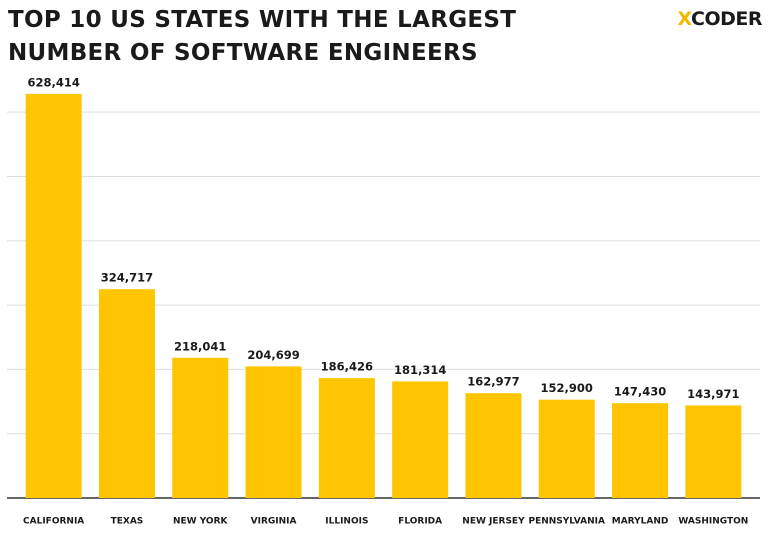 The image size is (768, 560). Describe the element at coordinates (273, 355) in the screenshot. I see `value-label: 204,699` at that location.